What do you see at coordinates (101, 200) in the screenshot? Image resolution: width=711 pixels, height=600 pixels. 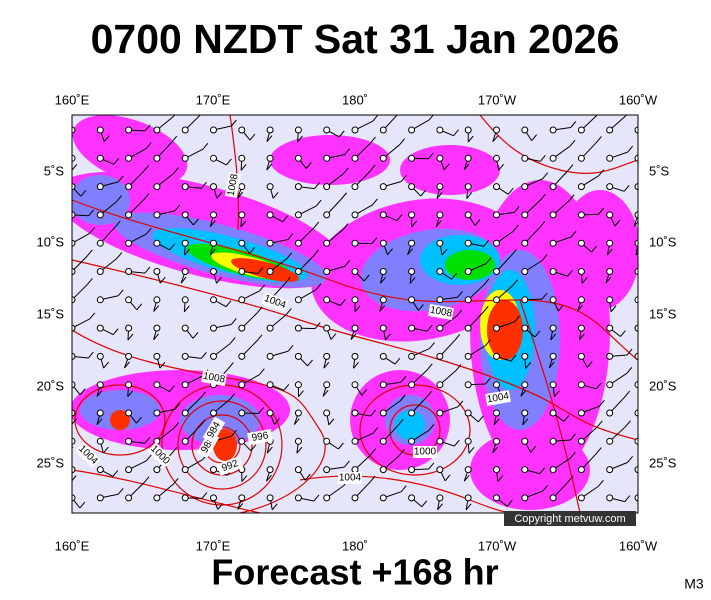 I see `rain-area` at bounding box center [101, 200].